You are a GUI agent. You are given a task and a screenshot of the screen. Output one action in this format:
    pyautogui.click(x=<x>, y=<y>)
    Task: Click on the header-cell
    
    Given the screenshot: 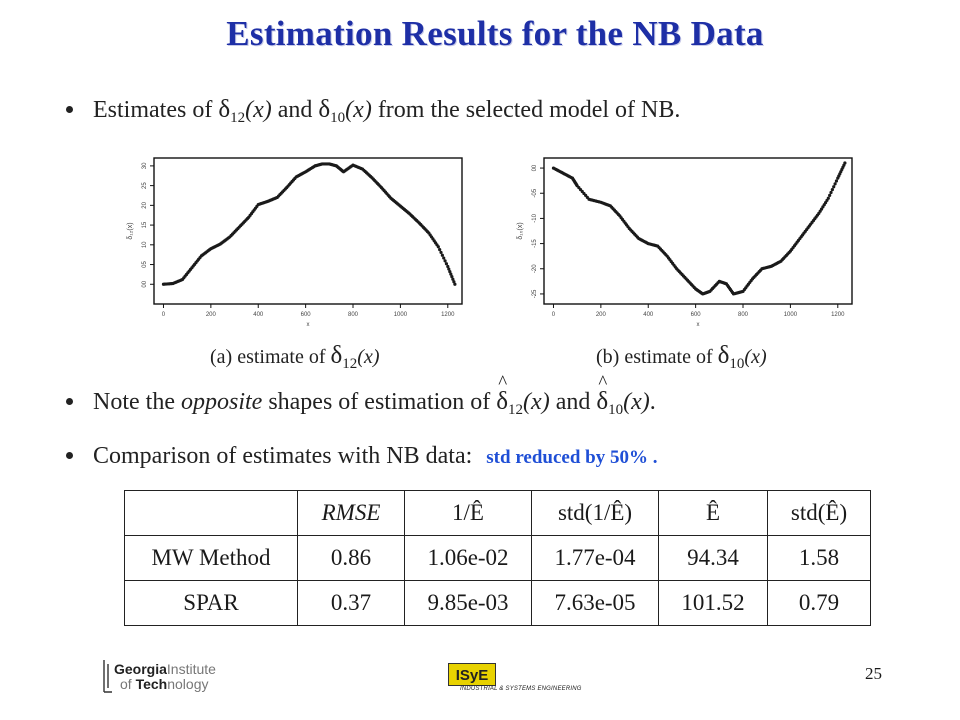 What is the action you would take?
    pyautogui.click(x=211, y=513)
    